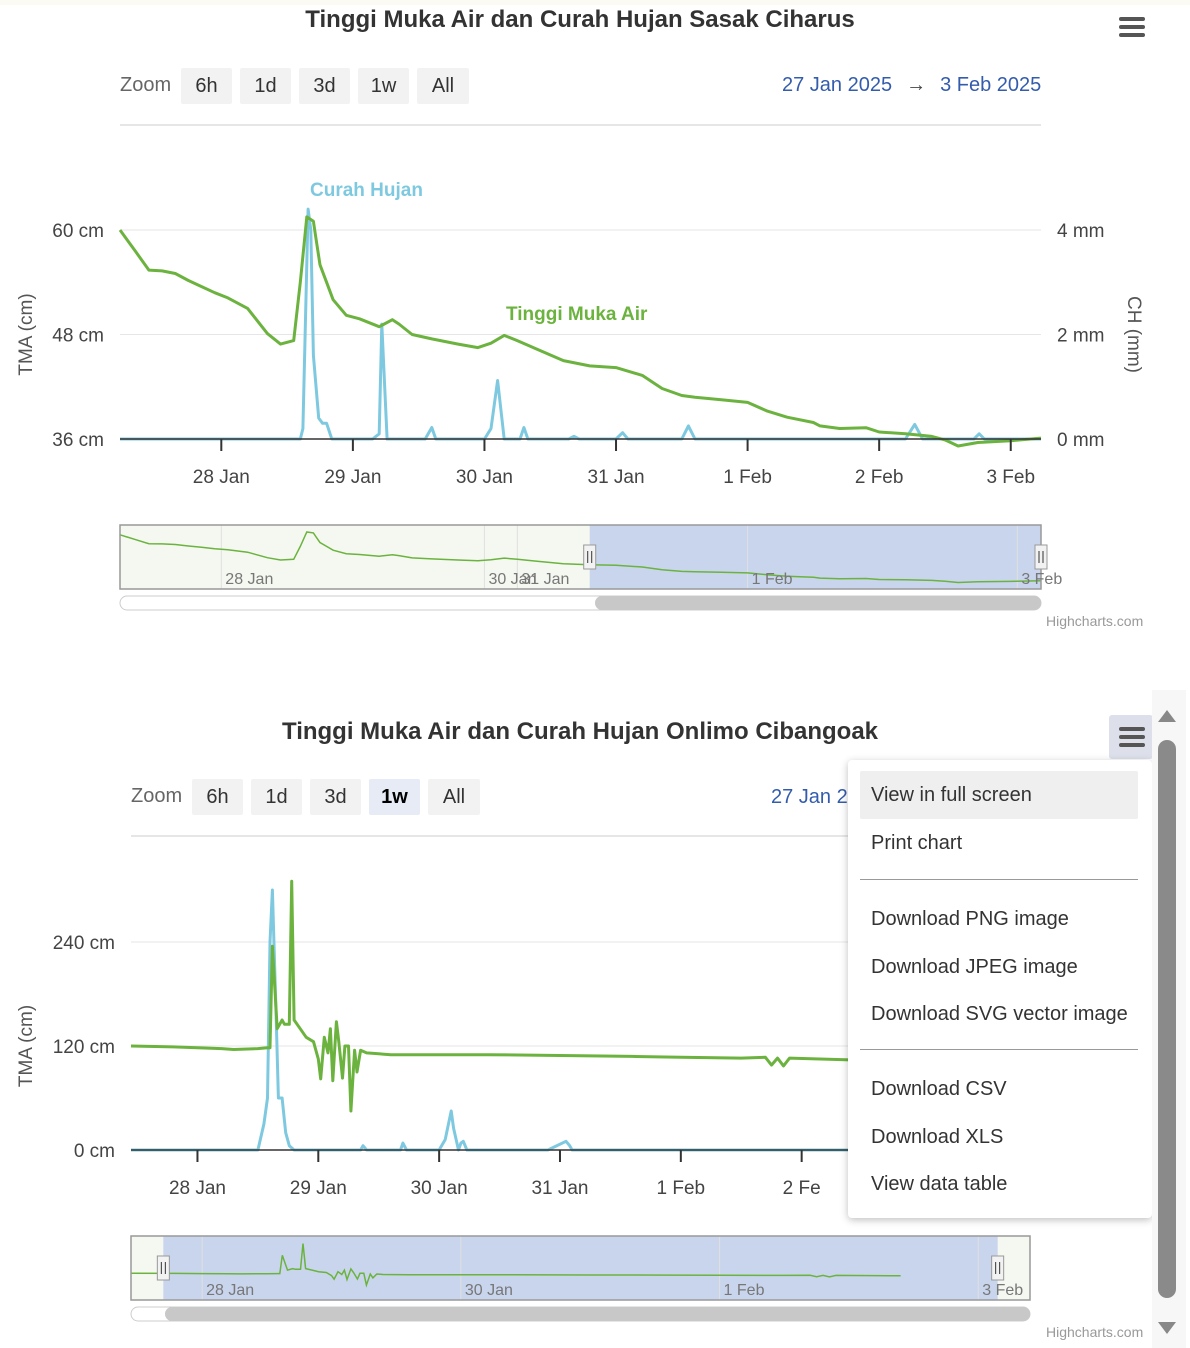 The height and width of the screenshot is (1348, 1190). What do you see at coordinates (1081, 336) in the screenshot?
I see `y2-tick-label: 2 mm` at bounding box center [1081, 336].